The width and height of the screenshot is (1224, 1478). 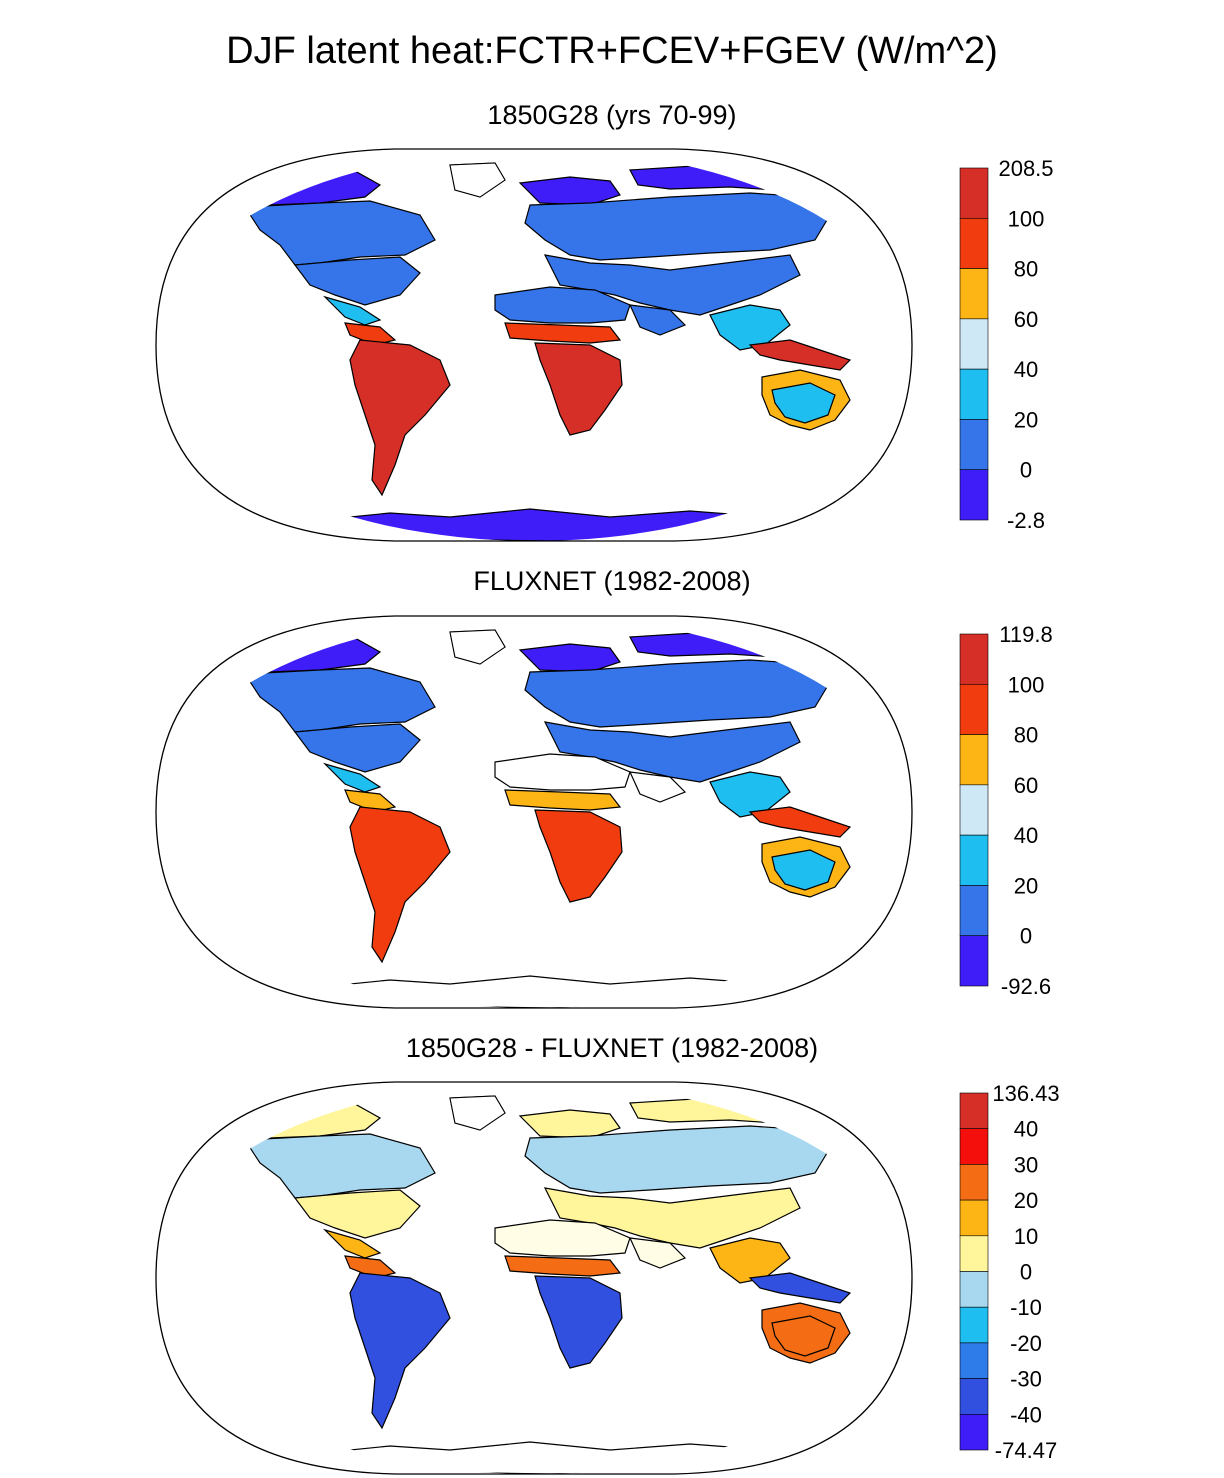 What do you see at coordinates (1006, 810) in the screenshot?
I see `colorbar-fluxnet: 119.8 100 80 60 40 20 0 -92.6` at bounding box center [1006, 810].